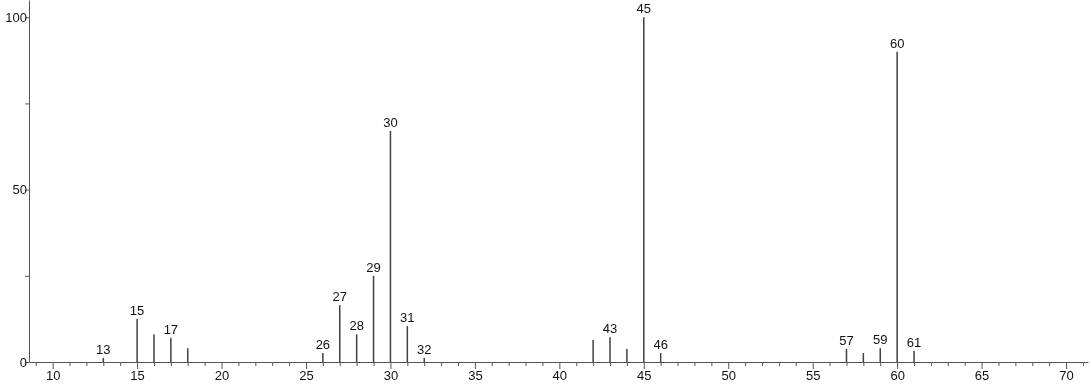 This screenshot has height=387, width=1091. I want to click on annotation: 15, so click(137, 310).